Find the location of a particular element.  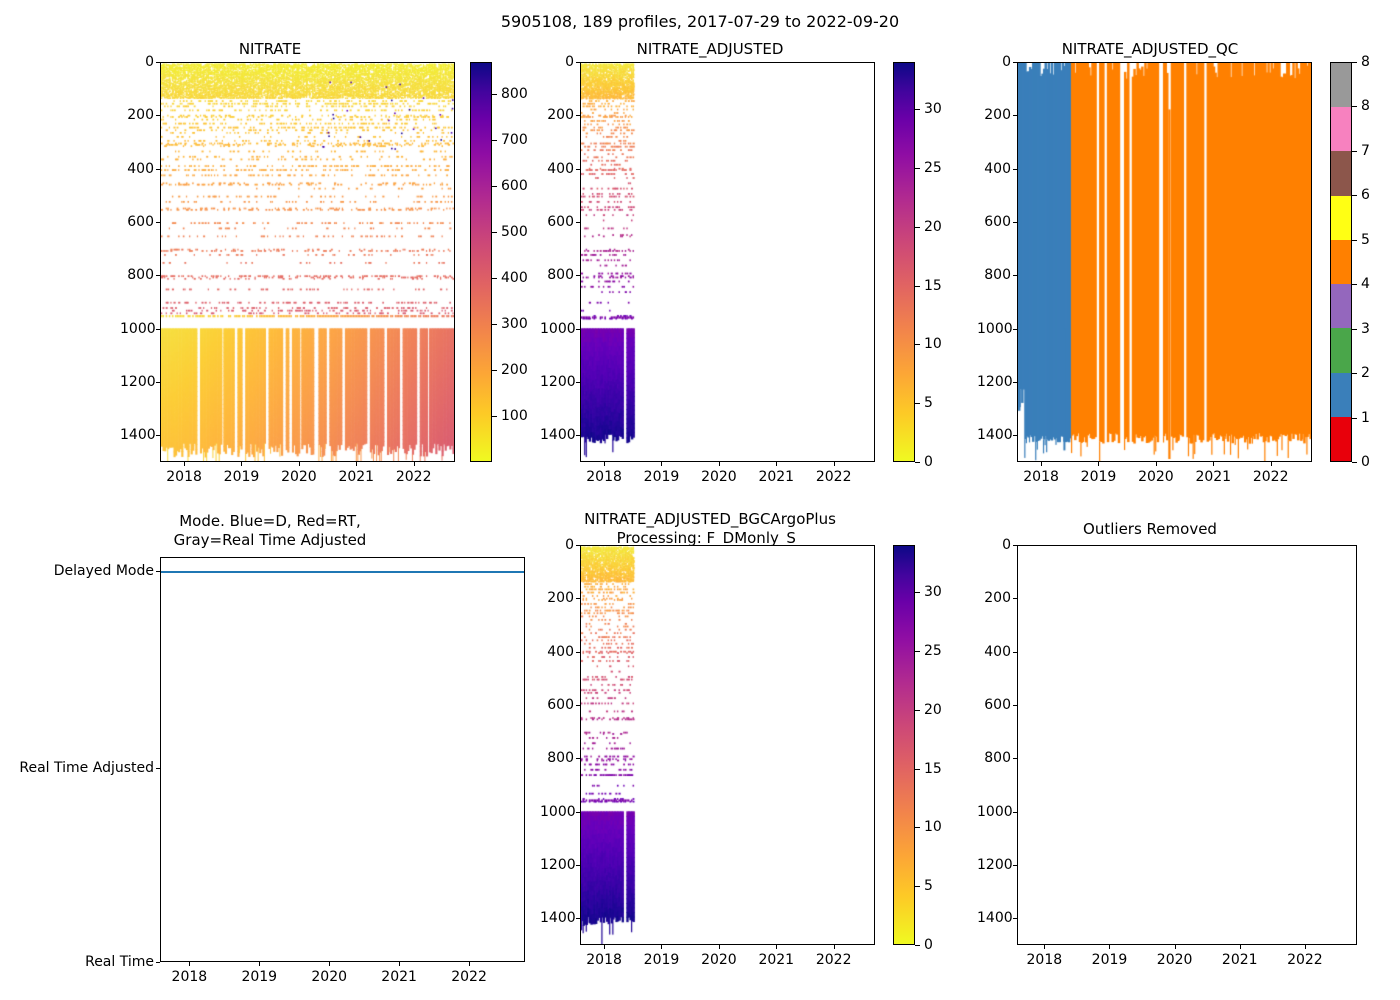

colorbar-tick-label: 600 is located at coordinates (514, 186).